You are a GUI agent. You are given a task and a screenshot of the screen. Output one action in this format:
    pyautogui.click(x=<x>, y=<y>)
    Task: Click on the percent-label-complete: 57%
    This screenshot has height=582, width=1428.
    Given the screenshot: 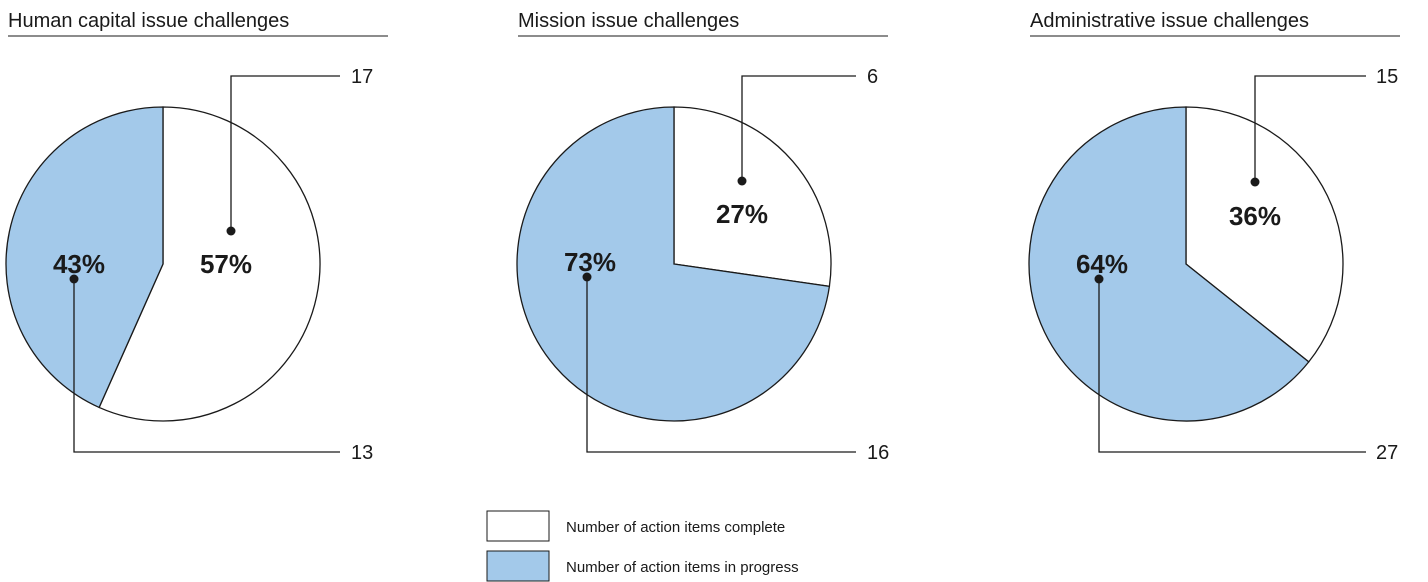 What is the action you would take?
    pyautogui.click(x=226, y=264)
    